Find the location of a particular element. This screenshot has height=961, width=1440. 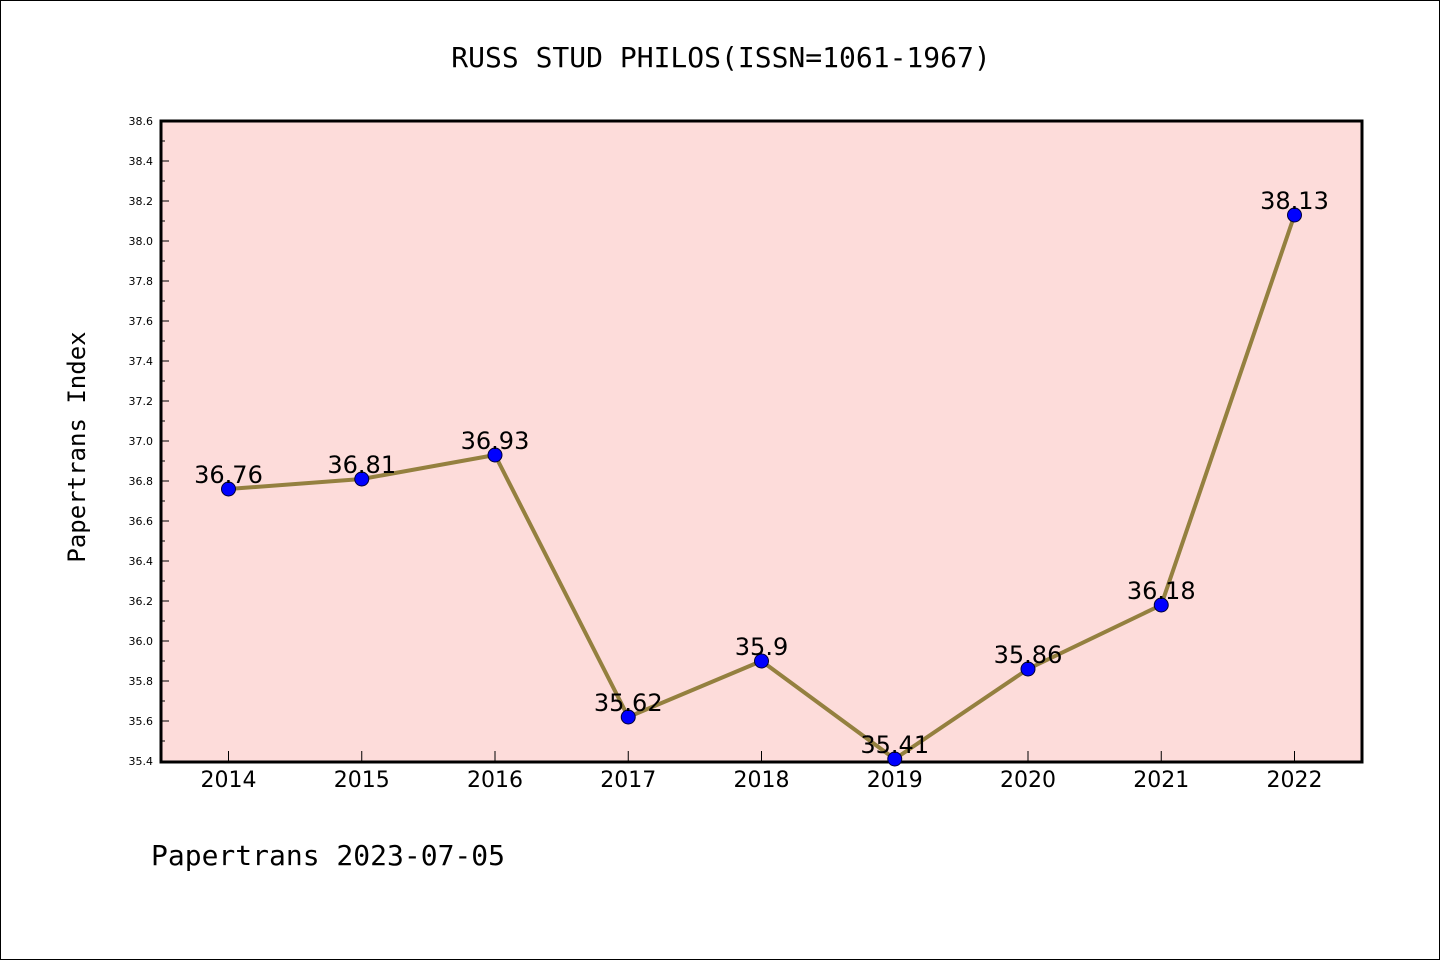

data-label: 36.76 is located at coordinates (228, 475).